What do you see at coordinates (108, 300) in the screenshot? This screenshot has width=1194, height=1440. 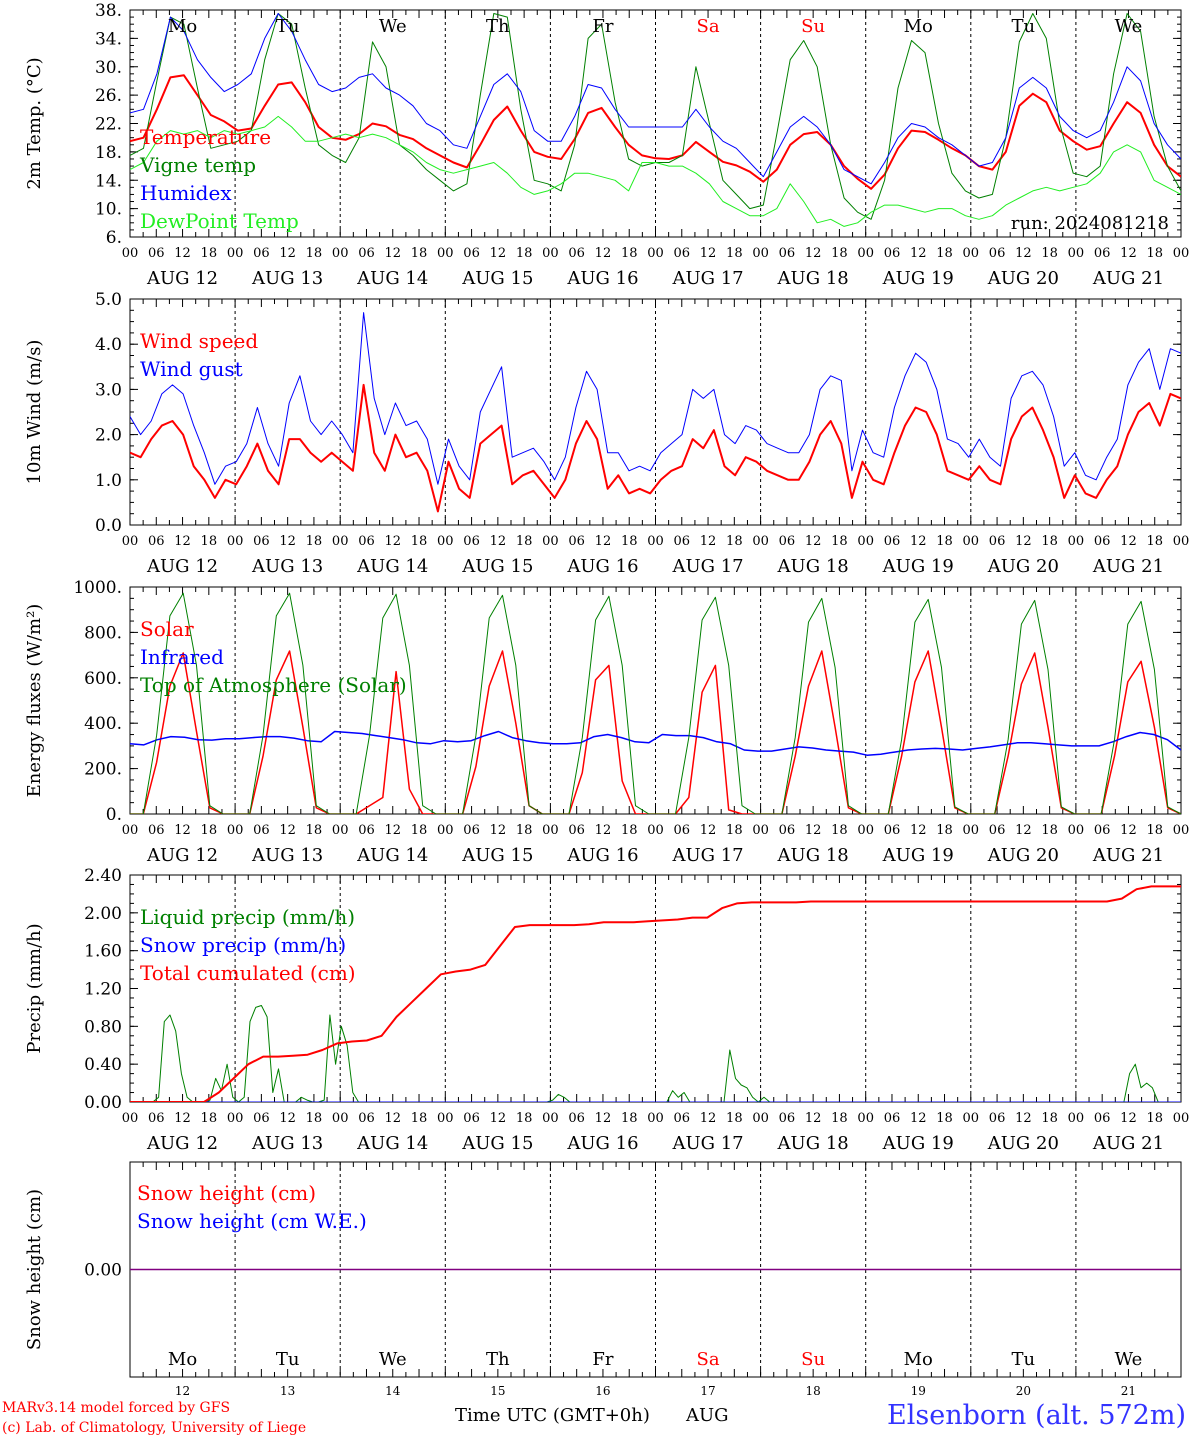 I see `y-tick-label: 5.0` at bounding box center [108, 300].